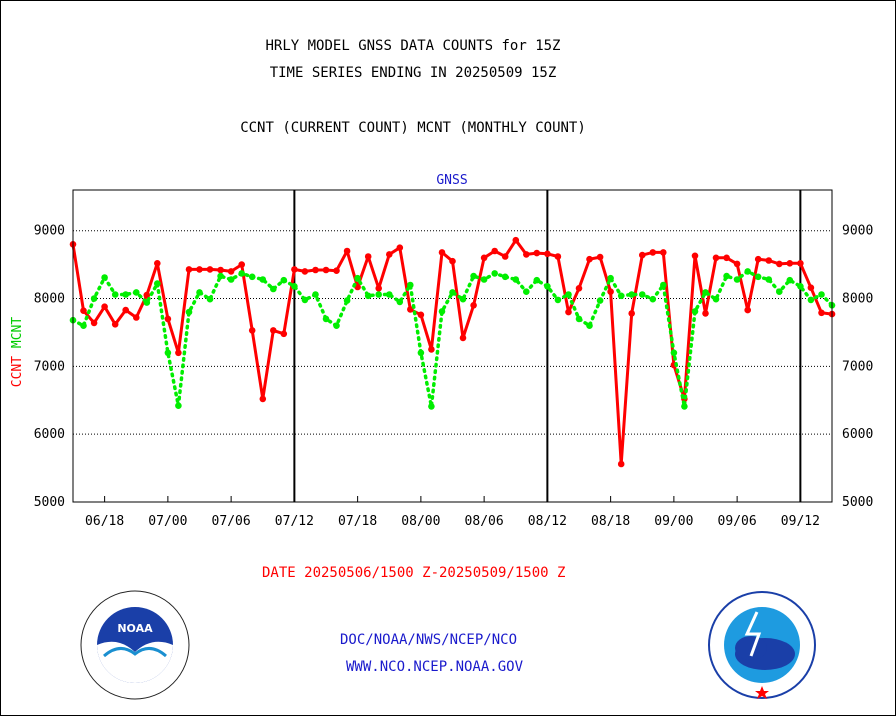 Image resolution: width=896 pixels, height=716 pixels. What do you see at coordinates (800, 521) in the screenshot?
I see `x-tick-label-11: 09/12` at bounding box center [800, 521].